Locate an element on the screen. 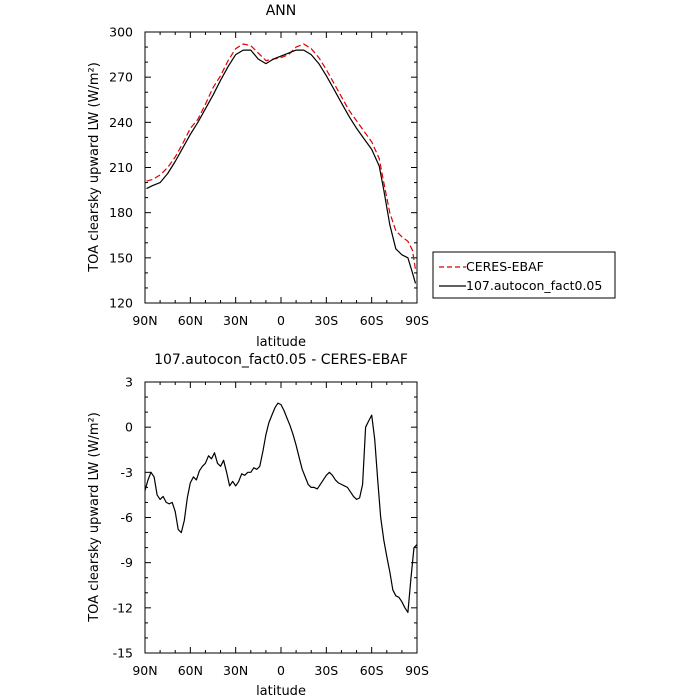 This screenshot has width=700, height=700. bottom-x-tick-labels: 90N 60N 30N 0 30S 60S 90S is located at coordinates (280, 670).